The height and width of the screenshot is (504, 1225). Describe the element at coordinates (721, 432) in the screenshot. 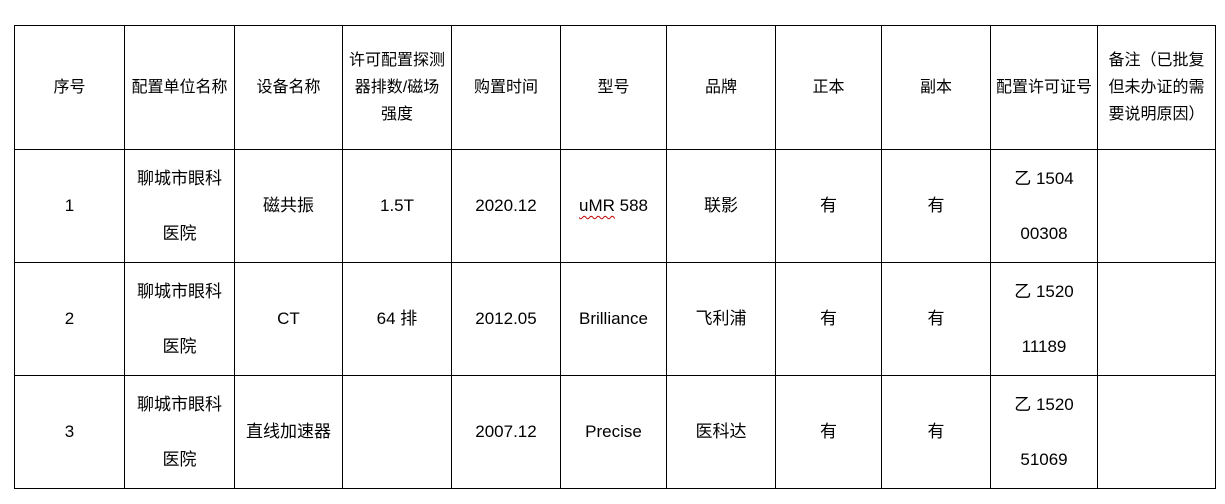

I see `cell-brand: 医科达` at that location.